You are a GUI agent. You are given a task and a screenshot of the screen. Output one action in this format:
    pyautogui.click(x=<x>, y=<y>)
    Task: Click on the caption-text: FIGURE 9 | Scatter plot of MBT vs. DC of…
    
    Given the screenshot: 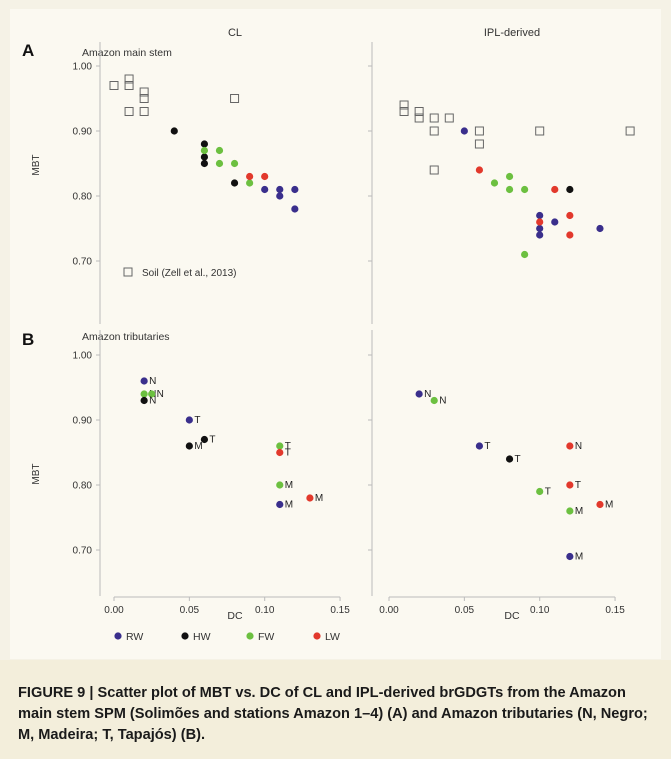 What is the action you would take?
    pyautogui.click(x=333, y=714)
    